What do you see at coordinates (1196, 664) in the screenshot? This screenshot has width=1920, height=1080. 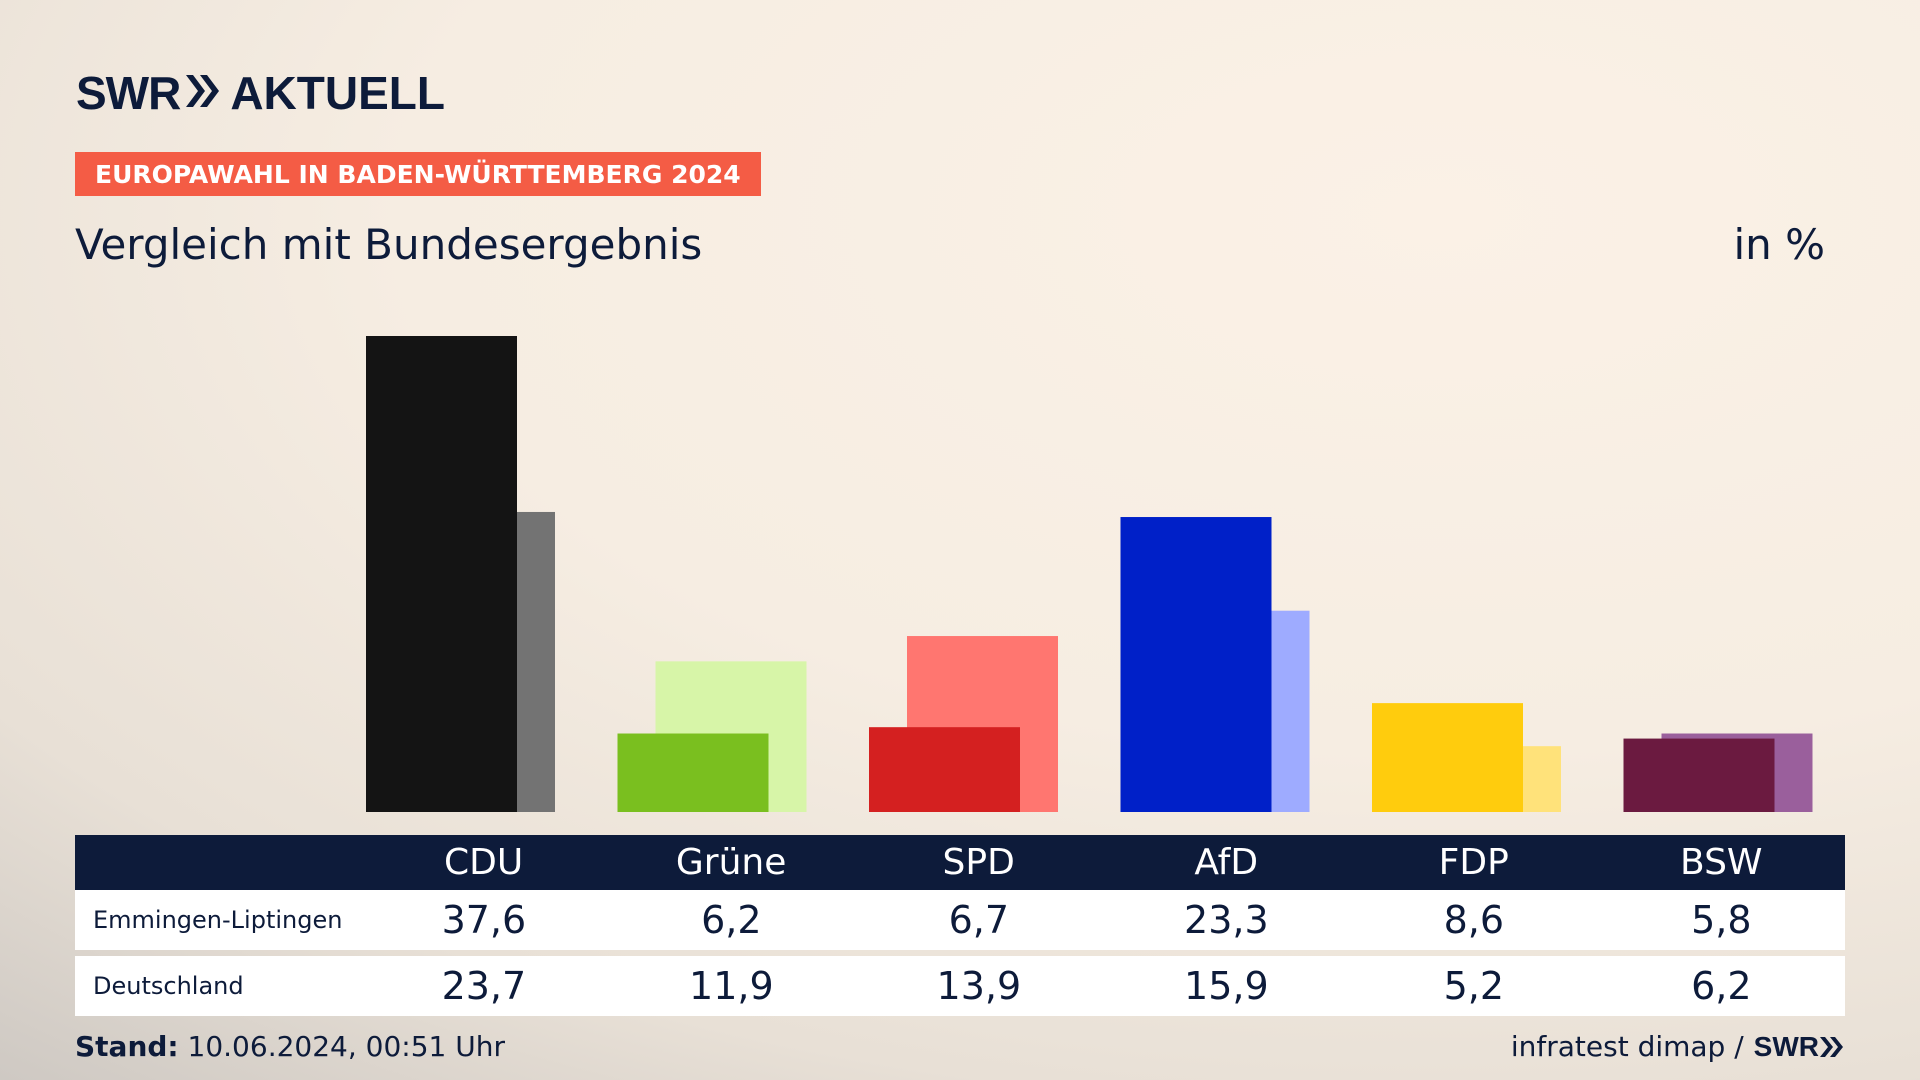 I see `bar-emmingen-afd` at bounding box center [1196, 664].